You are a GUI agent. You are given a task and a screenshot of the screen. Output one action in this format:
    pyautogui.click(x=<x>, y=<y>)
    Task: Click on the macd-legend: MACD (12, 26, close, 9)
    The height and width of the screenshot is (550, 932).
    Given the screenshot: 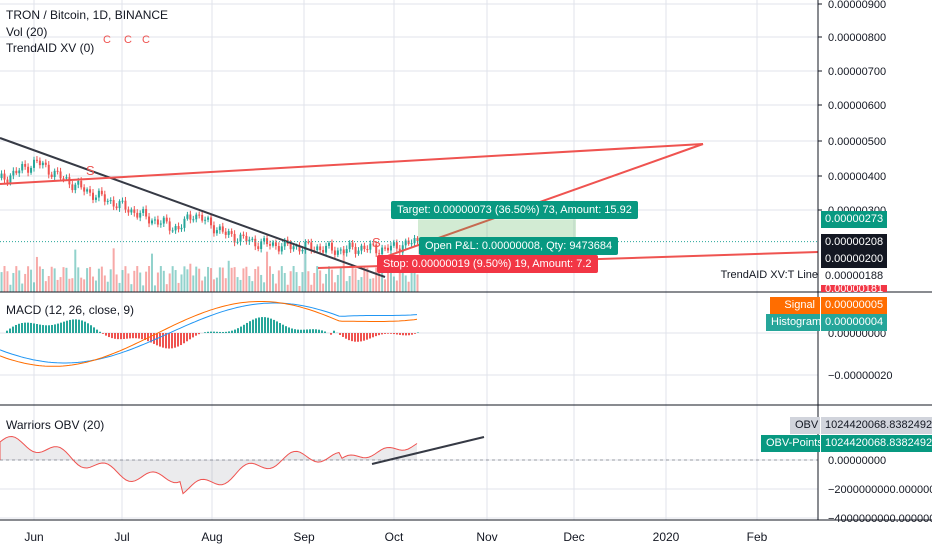 What is the action you would take?
    pyautogui.click(x=70, y=310)
    